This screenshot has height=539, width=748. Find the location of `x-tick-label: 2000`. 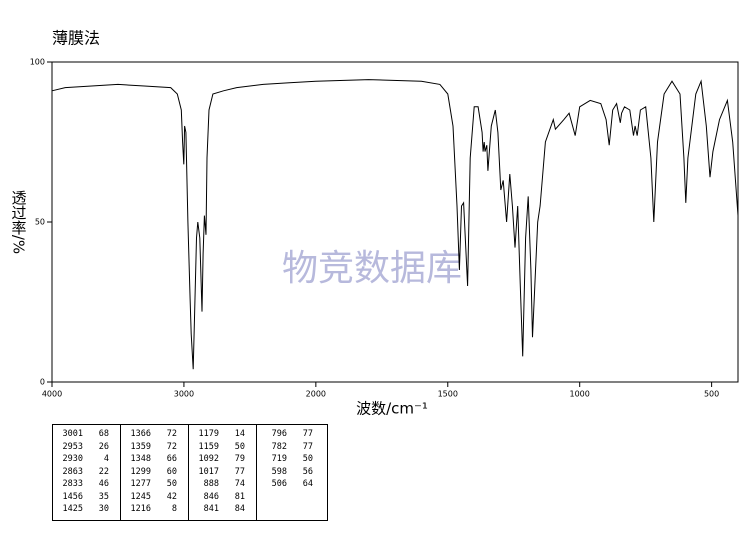

x-tick-label: 2000 is located at coordinates (316, 394).